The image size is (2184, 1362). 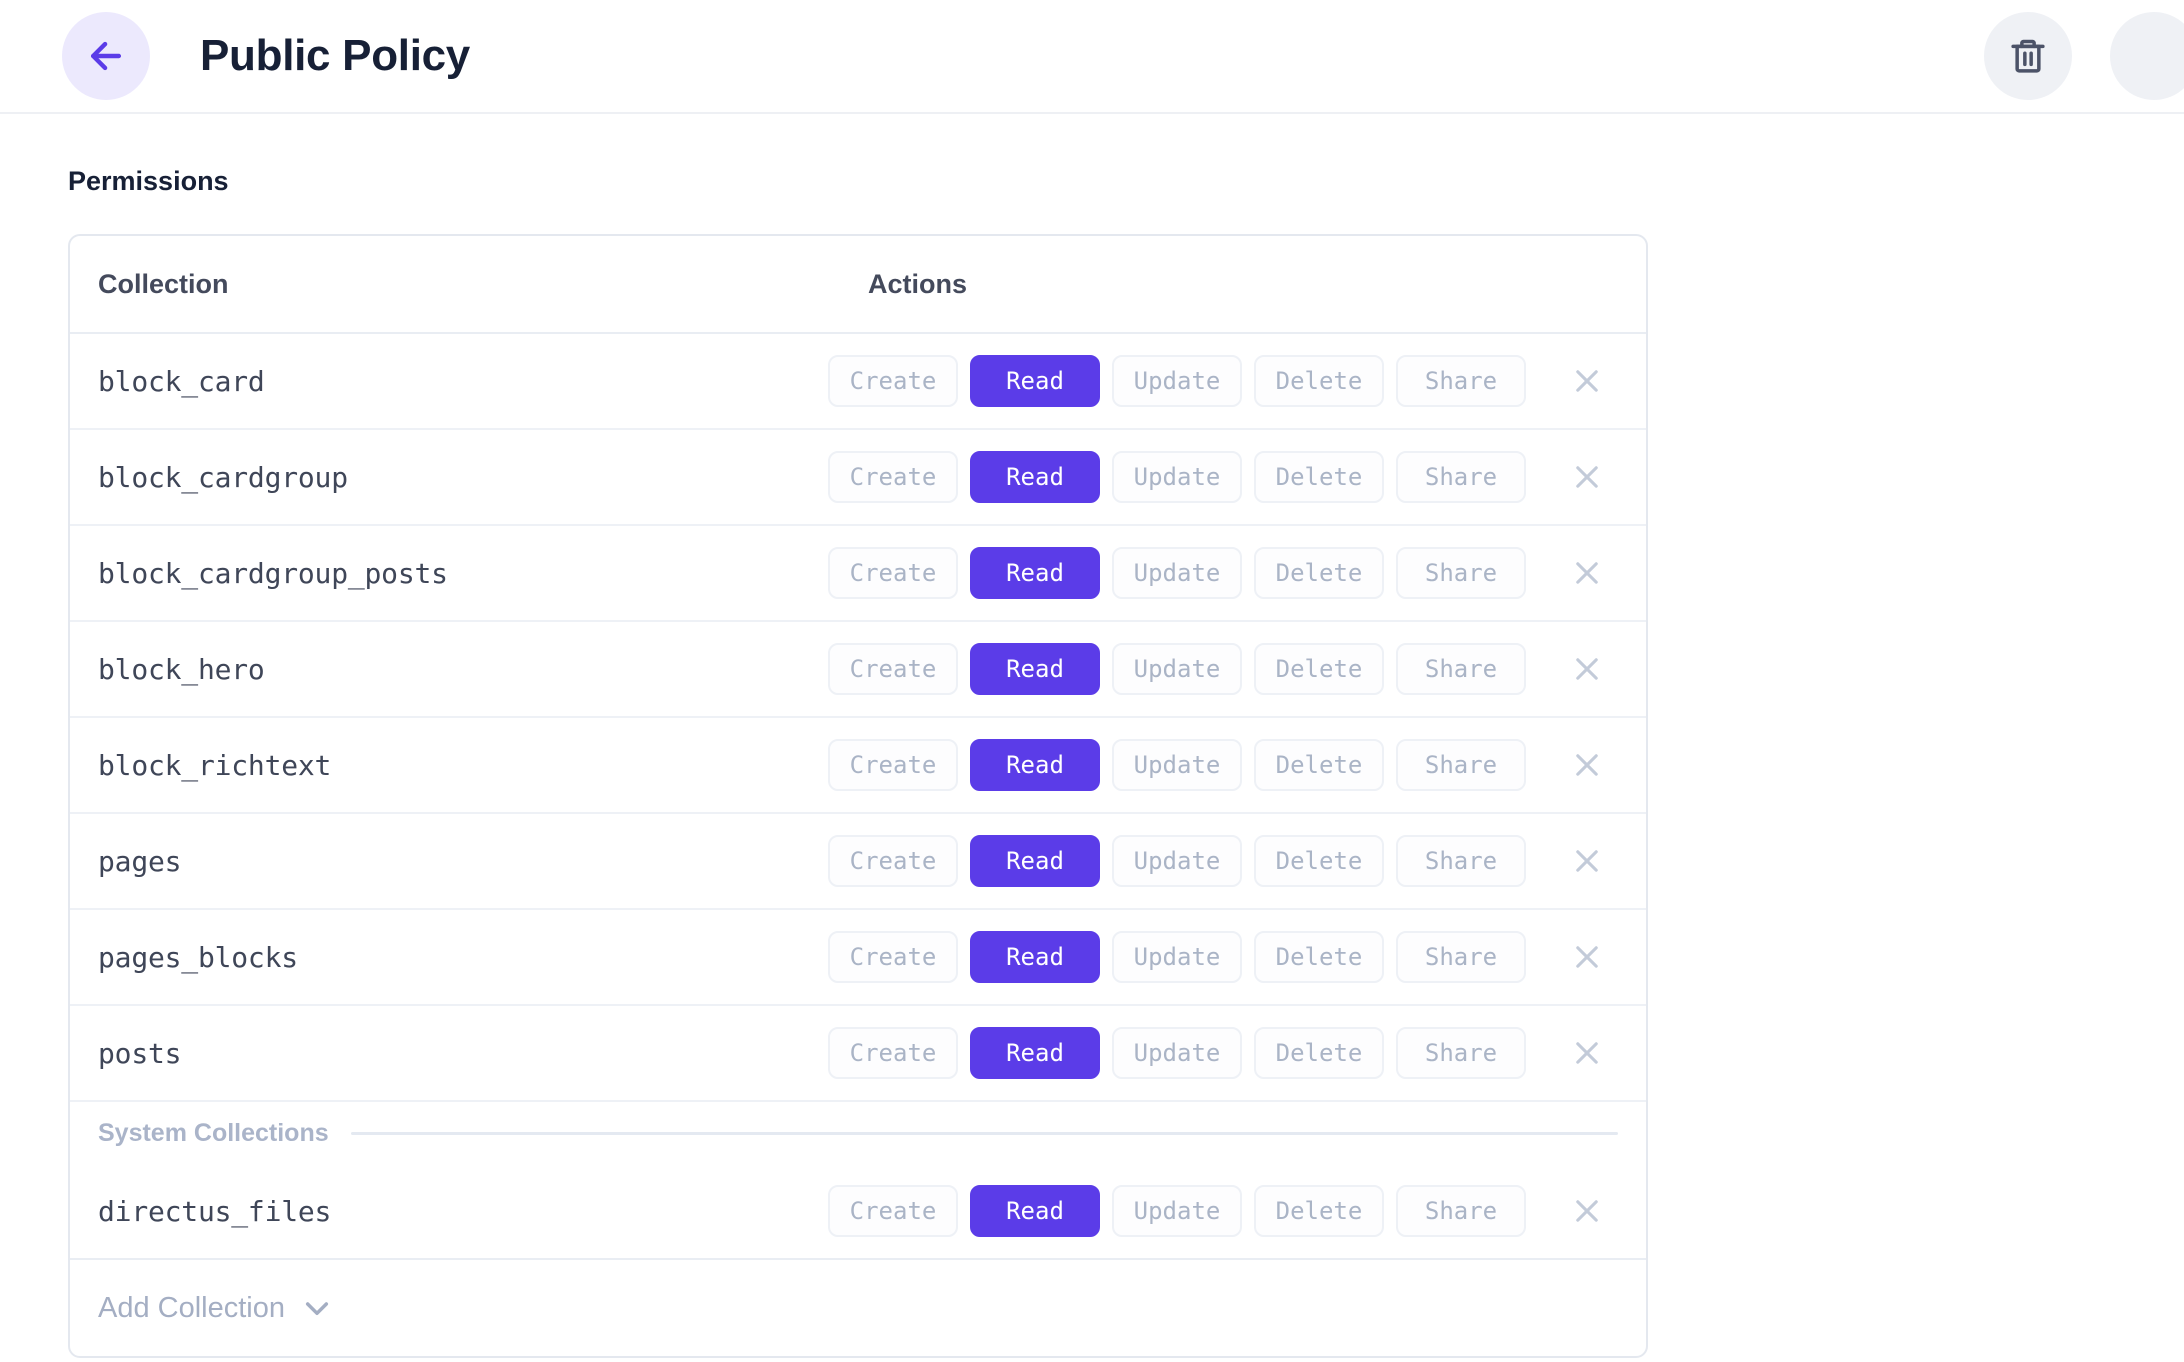 I want to click on table-row: pages Create Read Update Delete Share, so click(x=858, y=862).